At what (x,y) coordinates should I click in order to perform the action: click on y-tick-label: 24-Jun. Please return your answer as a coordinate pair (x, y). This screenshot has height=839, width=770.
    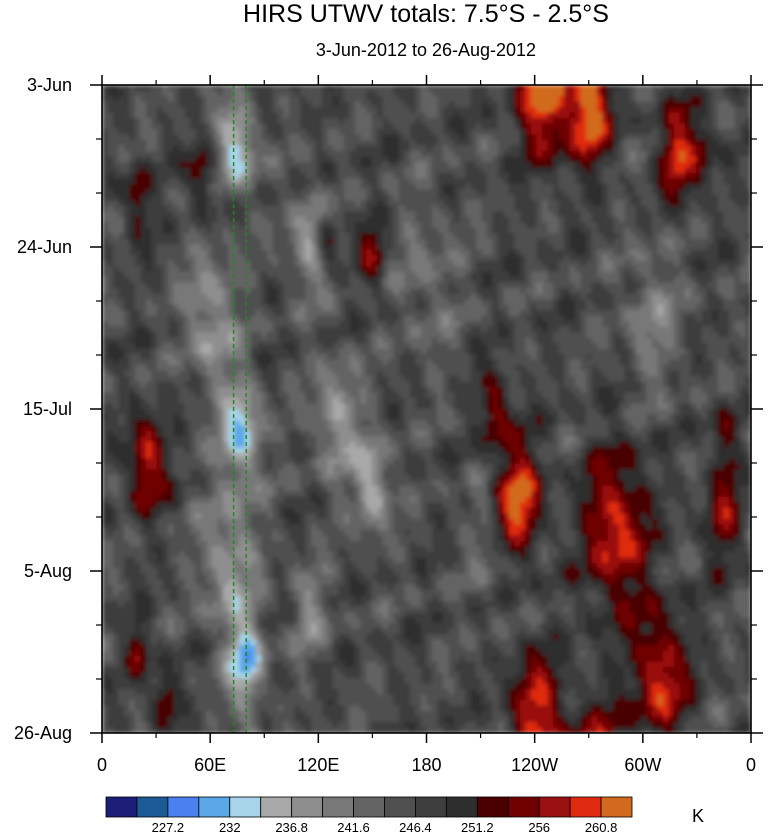
    Looking at the image, I should click on (44, 247).